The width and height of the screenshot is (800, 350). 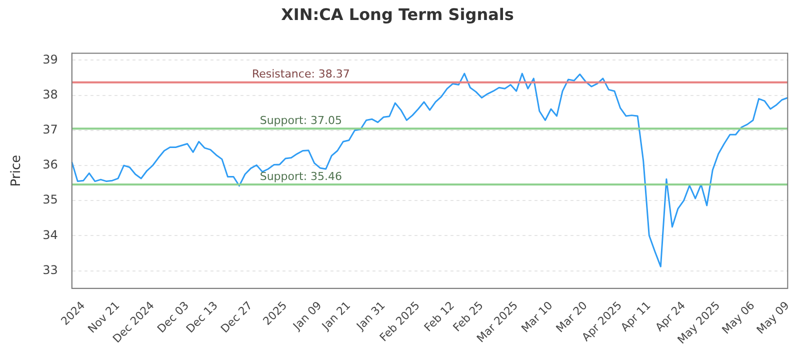 What do you see at coordinates (537, 317) in the screenshot?
I see `x-tick-label: Mar 10` at bounding box center [537, 317].